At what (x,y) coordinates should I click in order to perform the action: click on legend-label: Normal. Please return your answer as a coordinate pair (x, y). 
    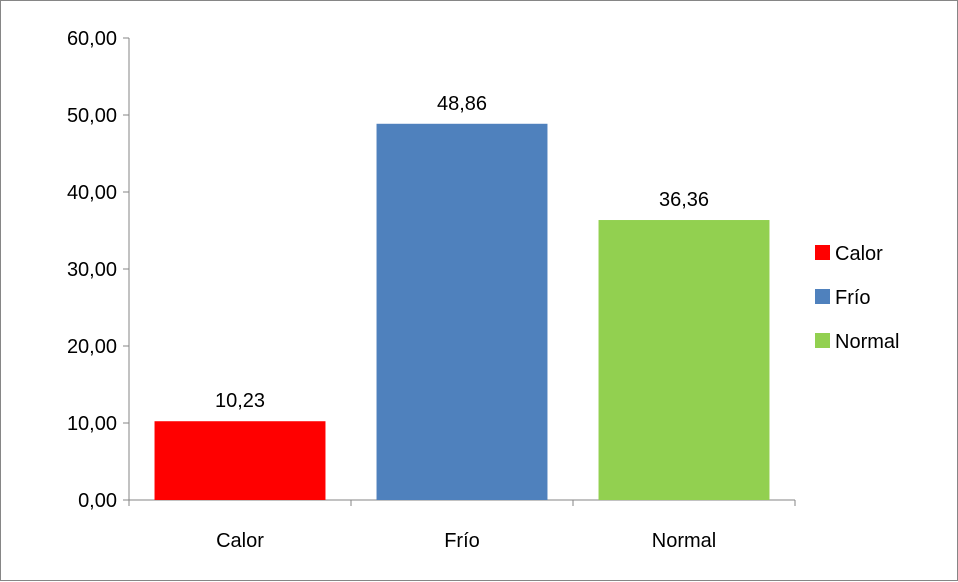
    Looking at the image, I should click on (867, 342).